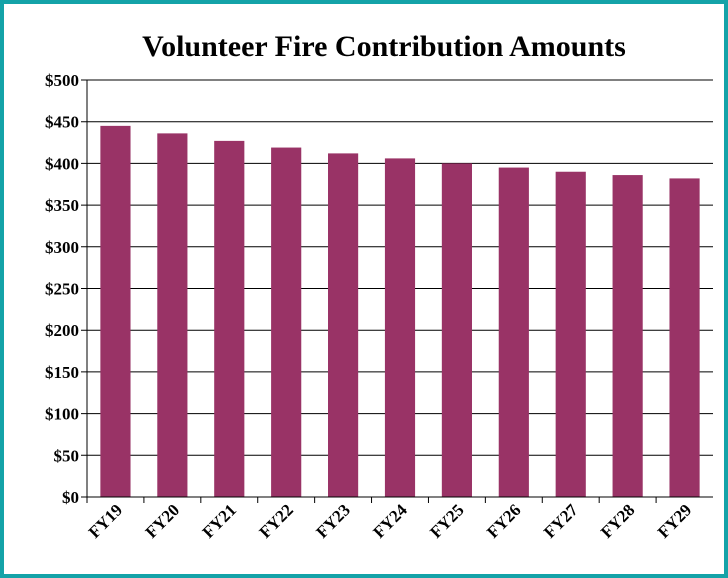 The width and height of the screenshot is (728, 578). I want to click on y-tick-label: $200, so click(62, 330).